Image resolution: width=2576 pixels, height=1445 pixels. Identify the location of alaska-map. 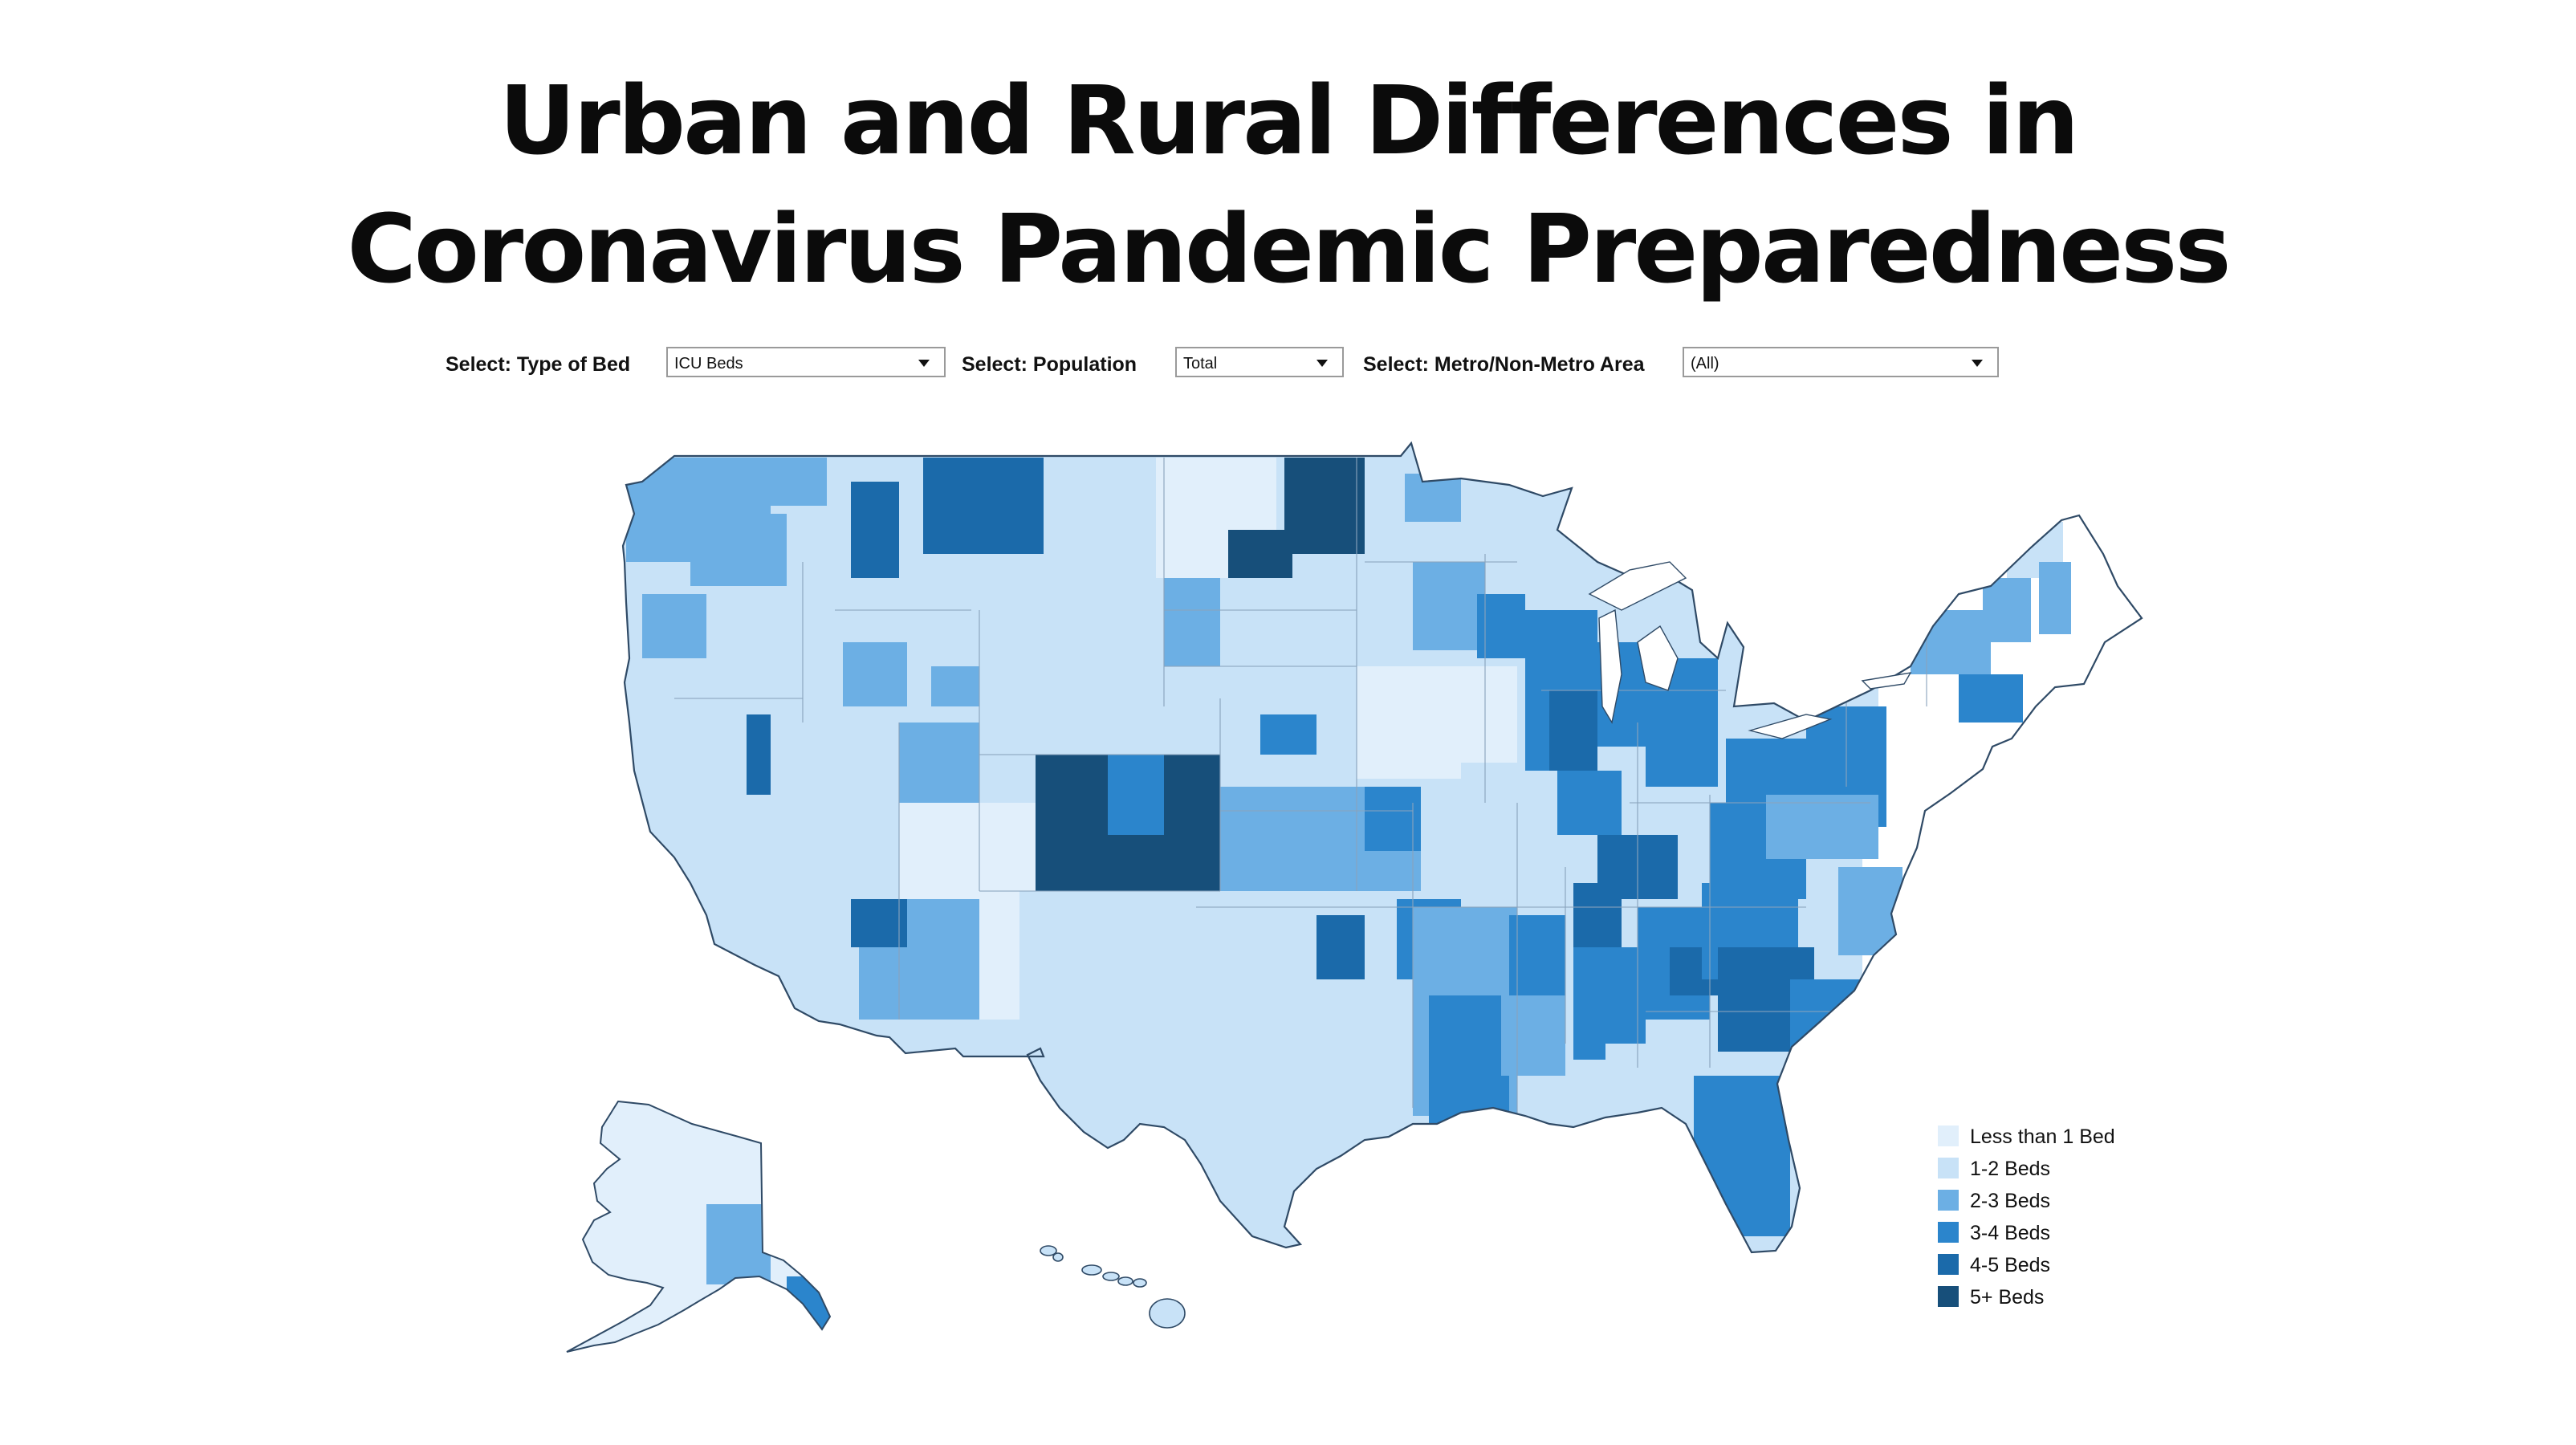
(706, 1228).